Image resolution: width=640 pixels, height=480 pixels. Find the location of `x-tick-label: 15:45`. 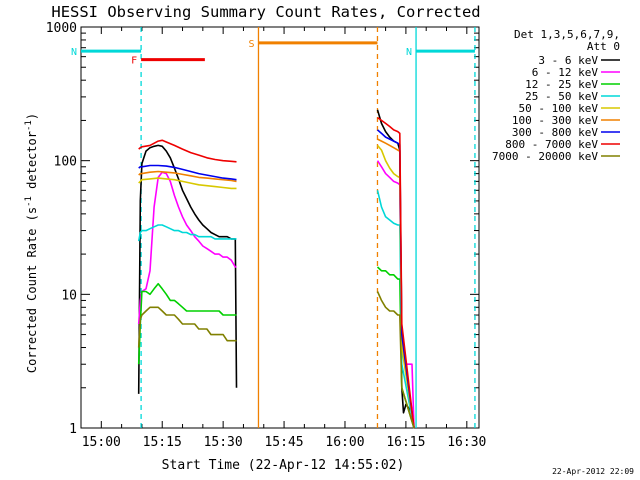

x-tick-label: 15:45 is located at coordinates (283, 442).